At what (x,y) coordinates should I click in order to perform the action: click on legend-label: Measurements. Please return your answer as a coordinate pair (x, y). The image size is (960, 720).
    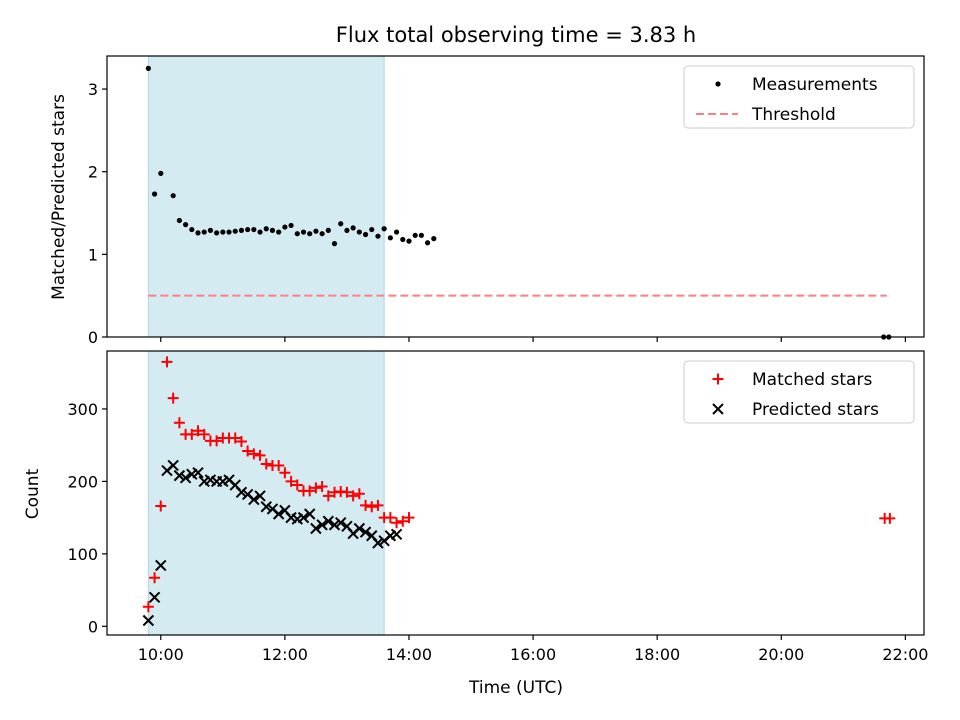
    Looking at the image, I should click on (815, 85).